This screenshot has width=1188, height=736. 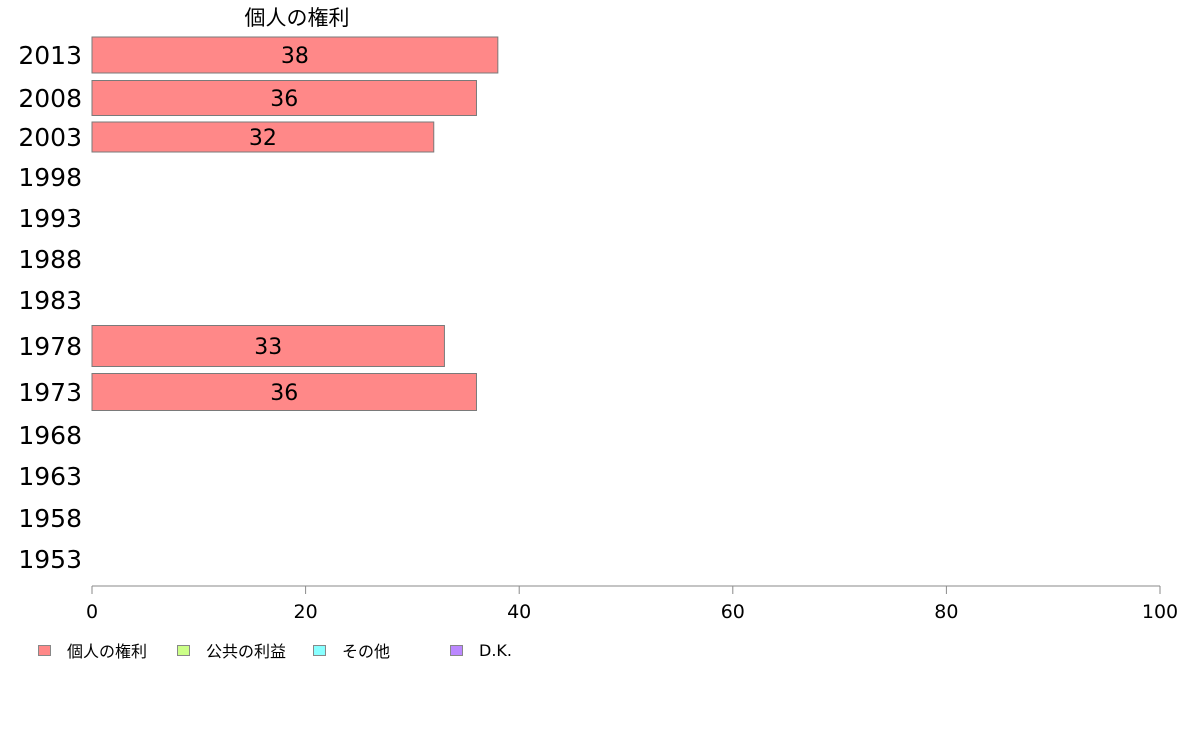 I want to click on x-tick-label: 60, so click(x=733, y=612).